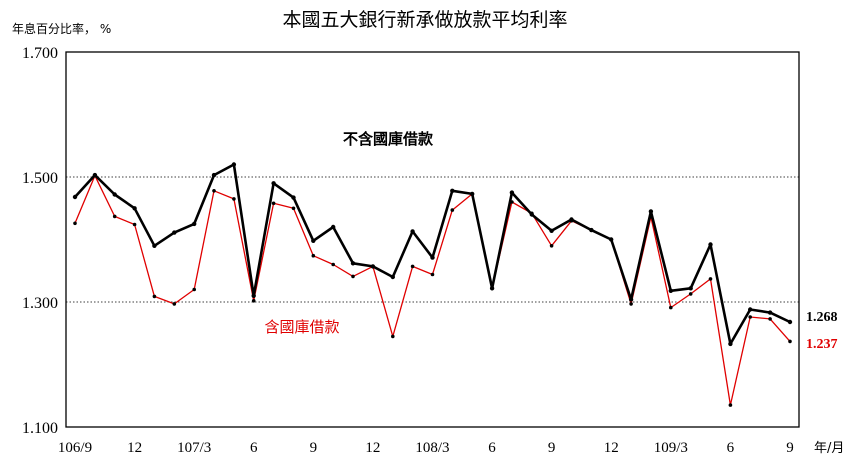 The width and height of the screenshot is (864, 474). What do you see at coordinates (40, 53) in the screenshot?
I see `y-tick-label: 1.700` at bounding box center [40, 53].